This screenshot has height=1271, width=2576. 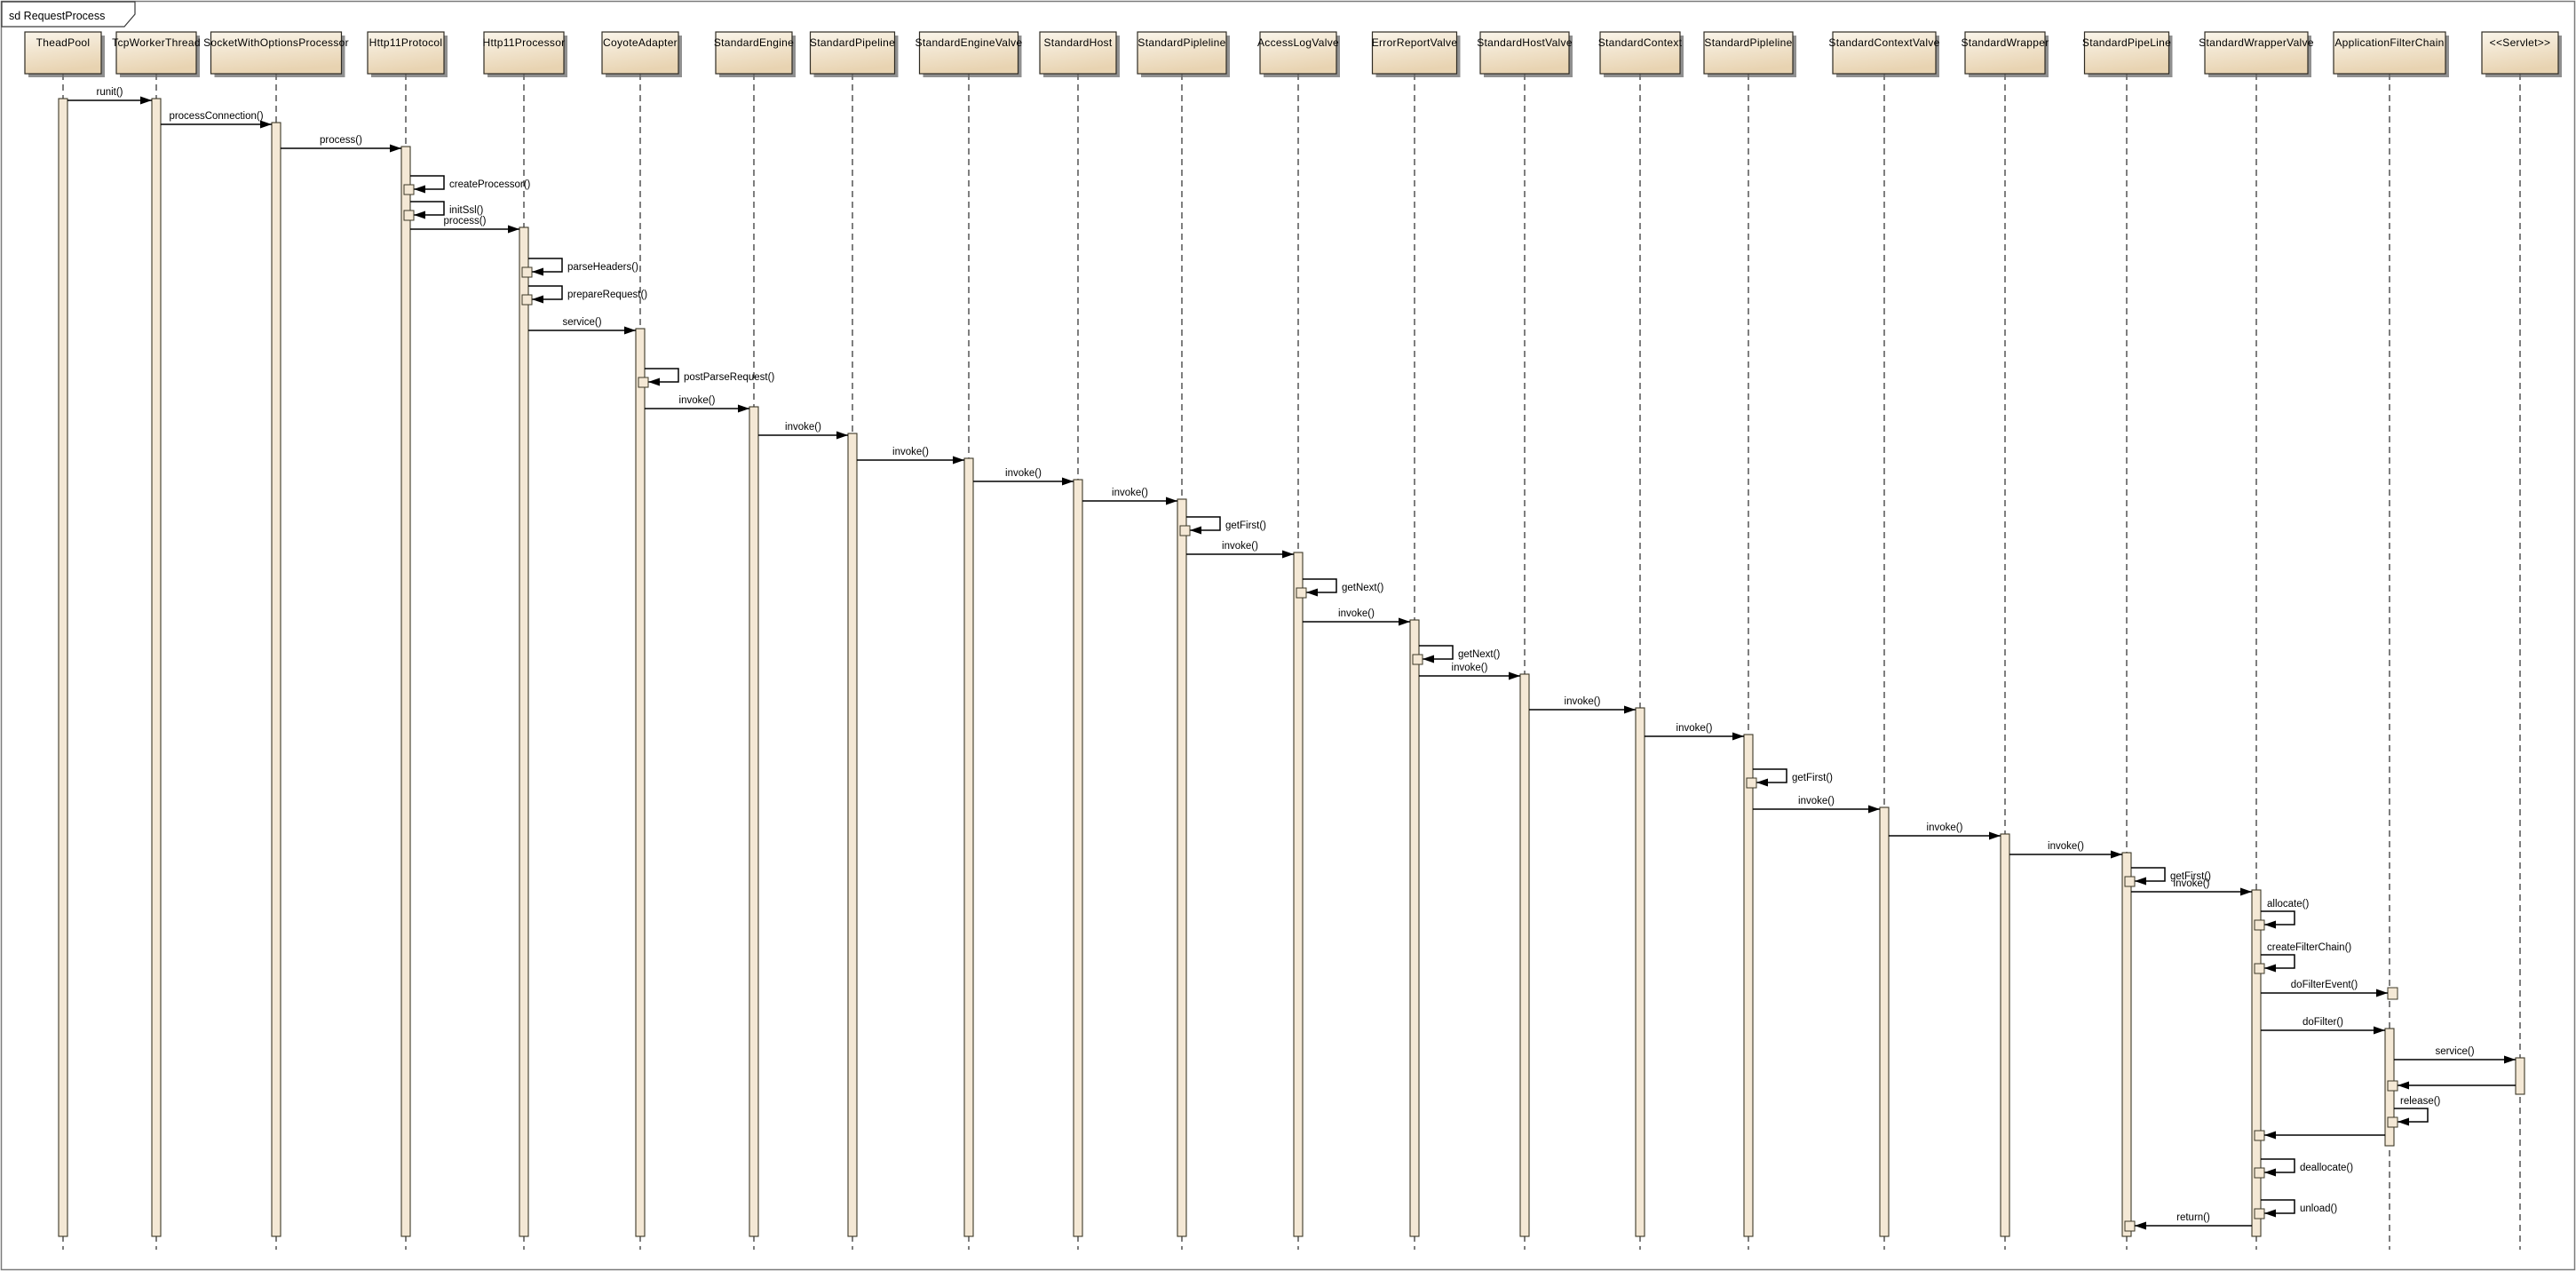 What do you see at coordinates (2323, 1022) in the screenshot?
I see `message-label: doFilter()` at bounding box center [2323, 1022].